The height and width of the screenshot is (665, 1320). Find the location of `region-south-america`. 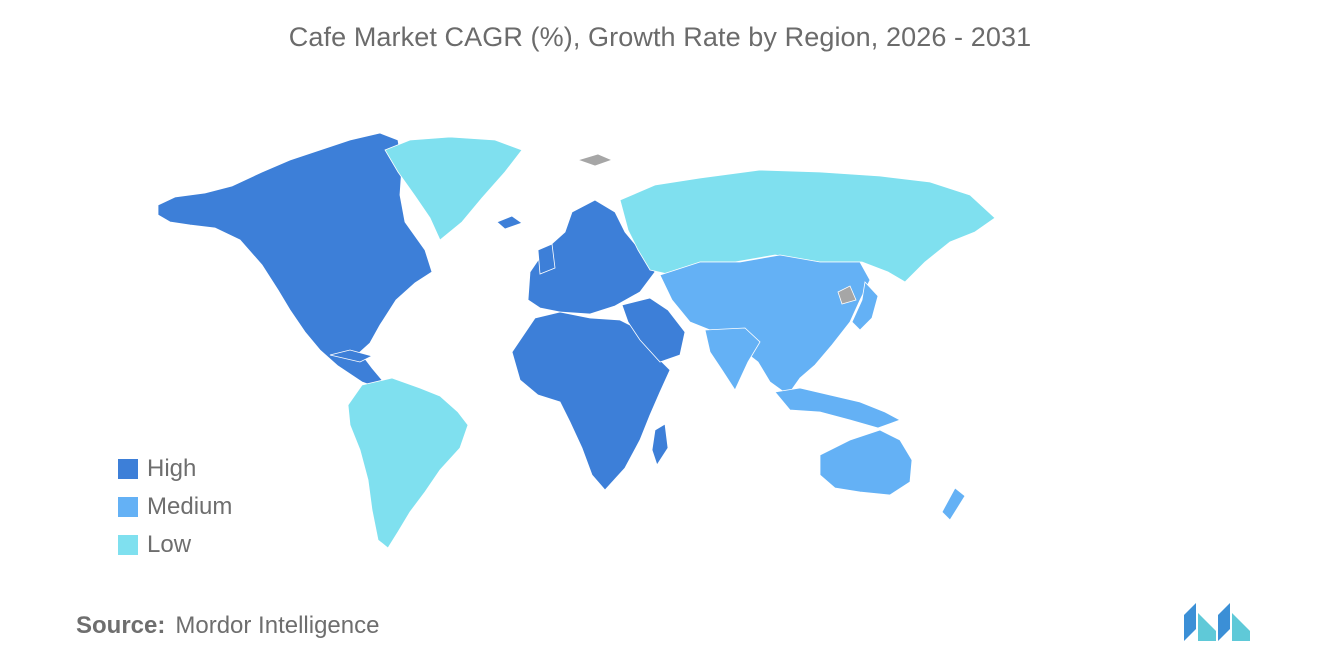

region-south-america is located at coordinates (408, 463).